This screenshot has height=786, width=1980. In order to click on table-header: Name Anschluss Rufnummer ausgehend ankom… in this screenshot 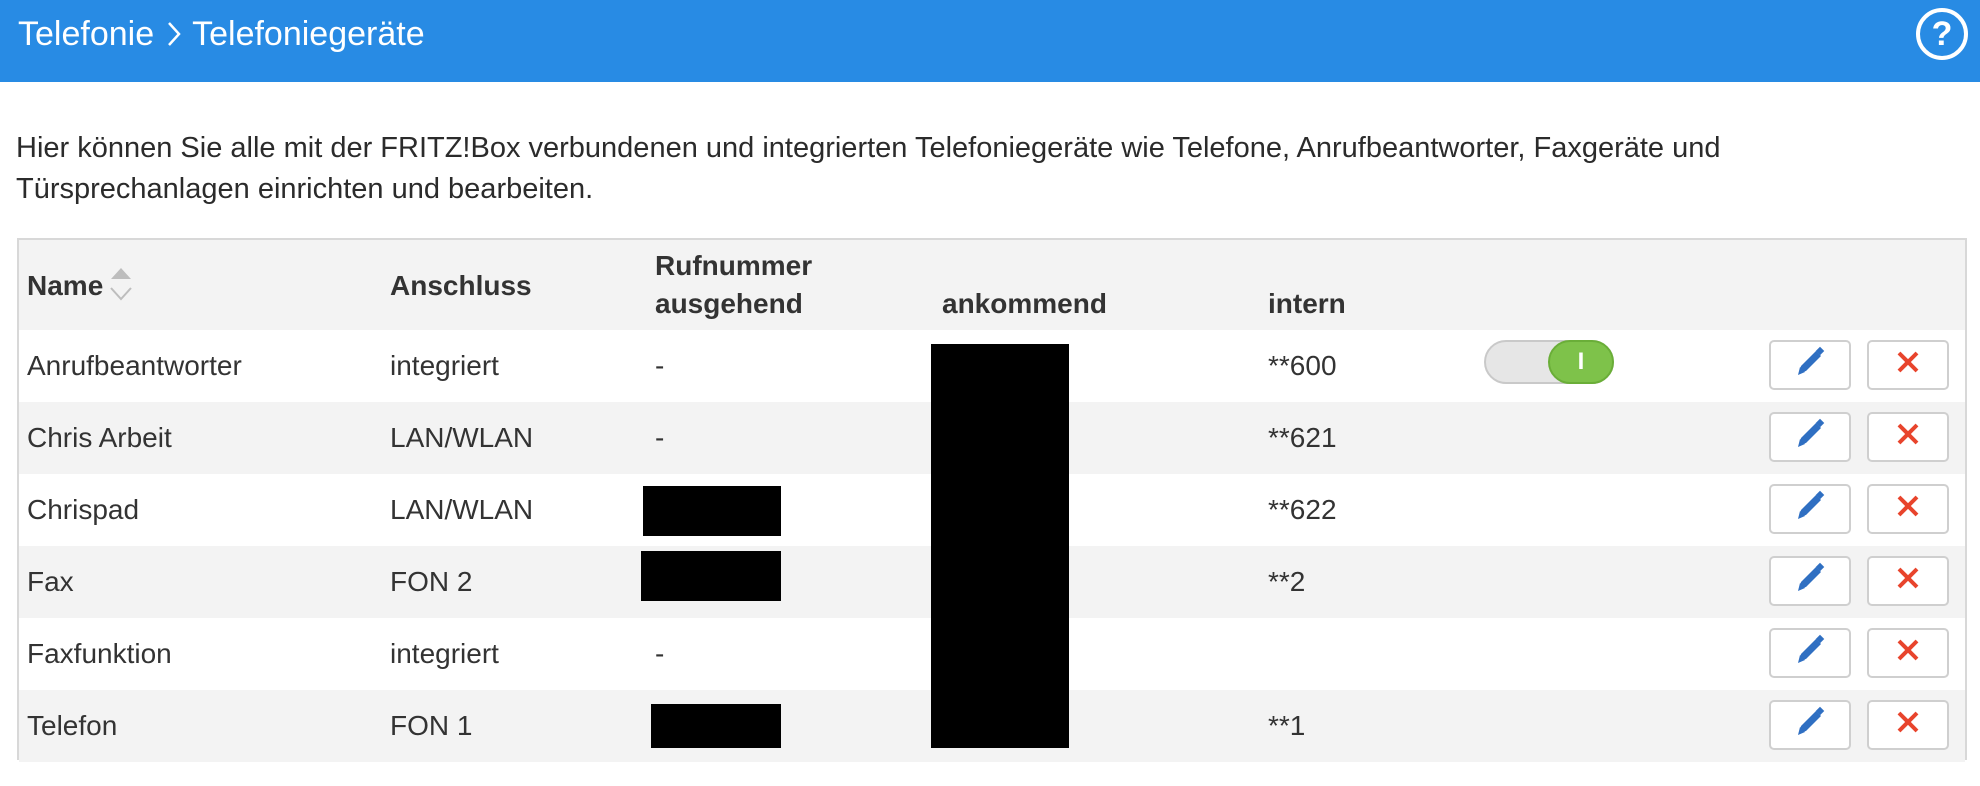, I will do `click(992, 285)`.